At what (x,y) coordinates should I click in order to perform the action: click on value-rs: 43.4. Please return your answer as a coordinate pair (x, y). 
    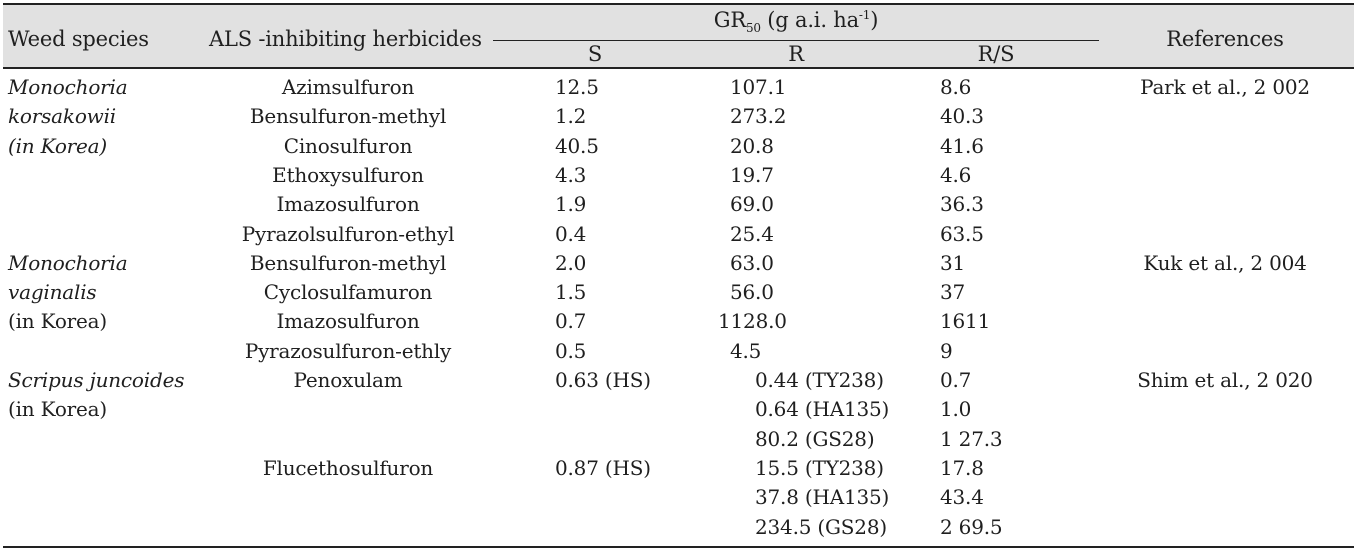
    Looking at the image, I should click on (962, 497).